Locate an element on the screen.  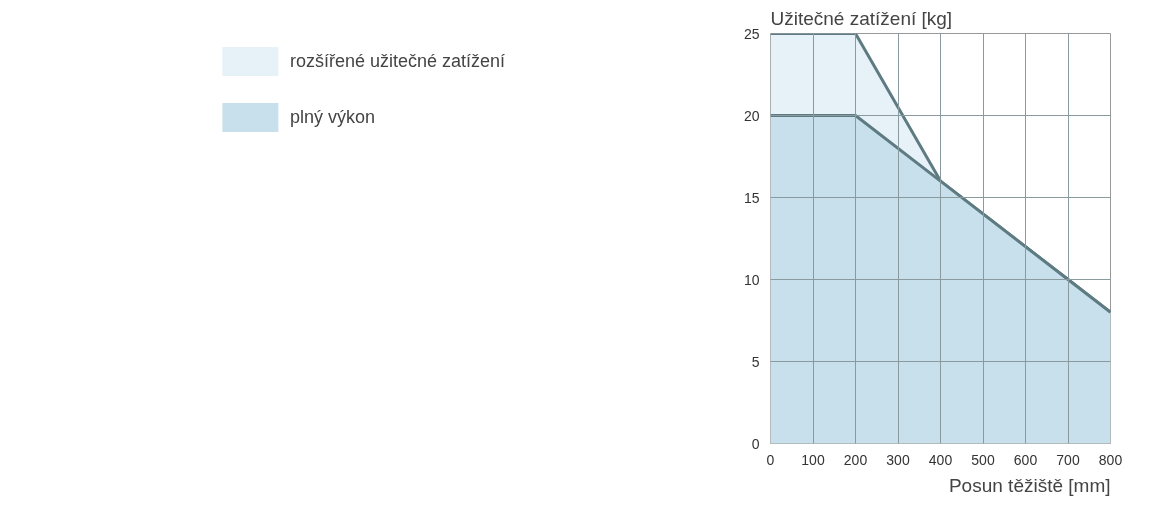
y-axis-title: Užitečné zatížení [kg] is located at coordinates (861, 18).